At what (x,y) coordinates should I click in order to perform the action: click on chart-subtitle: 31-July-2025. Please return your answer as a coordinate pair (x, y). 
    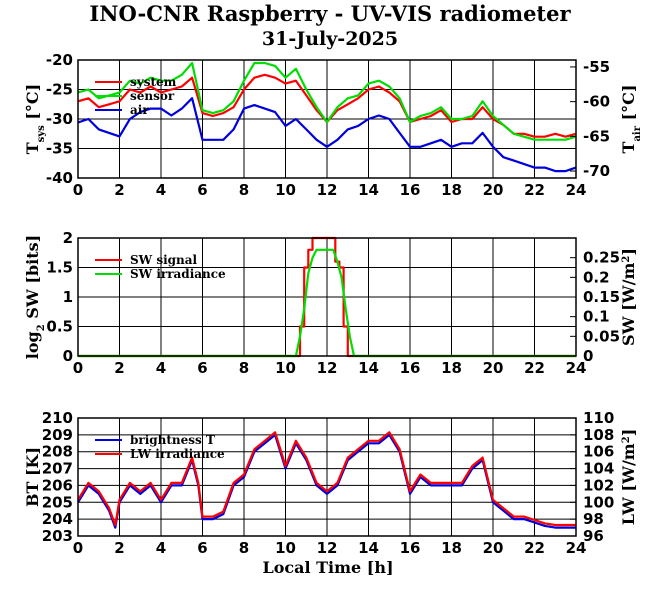
    Looking at the image, I should click on (330, 39).